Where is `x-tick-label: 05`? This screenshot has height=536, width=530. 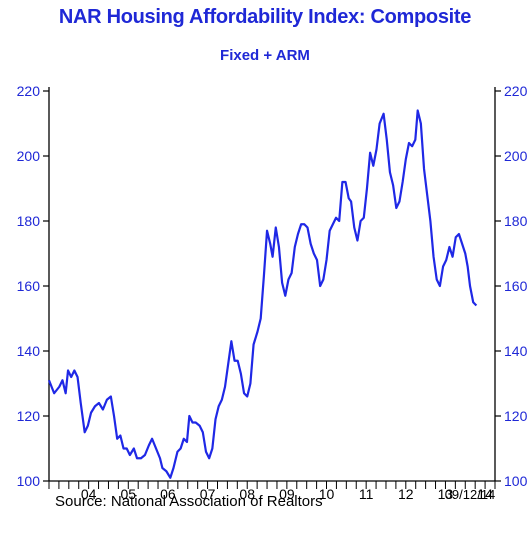 x-tick-label: 05 is located at coordinates (128, 494).